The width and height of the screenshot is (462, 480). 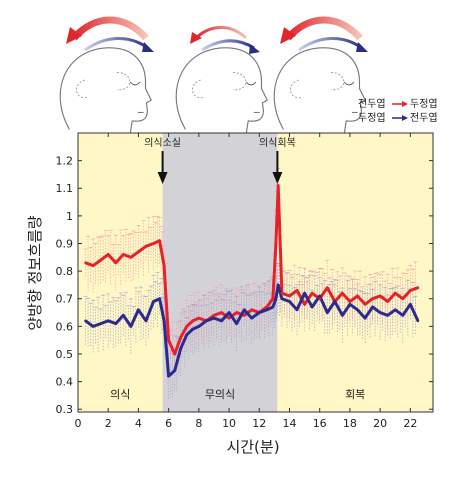 I want to click on y-tick-label: 0.5, so click(x=65, y=354).